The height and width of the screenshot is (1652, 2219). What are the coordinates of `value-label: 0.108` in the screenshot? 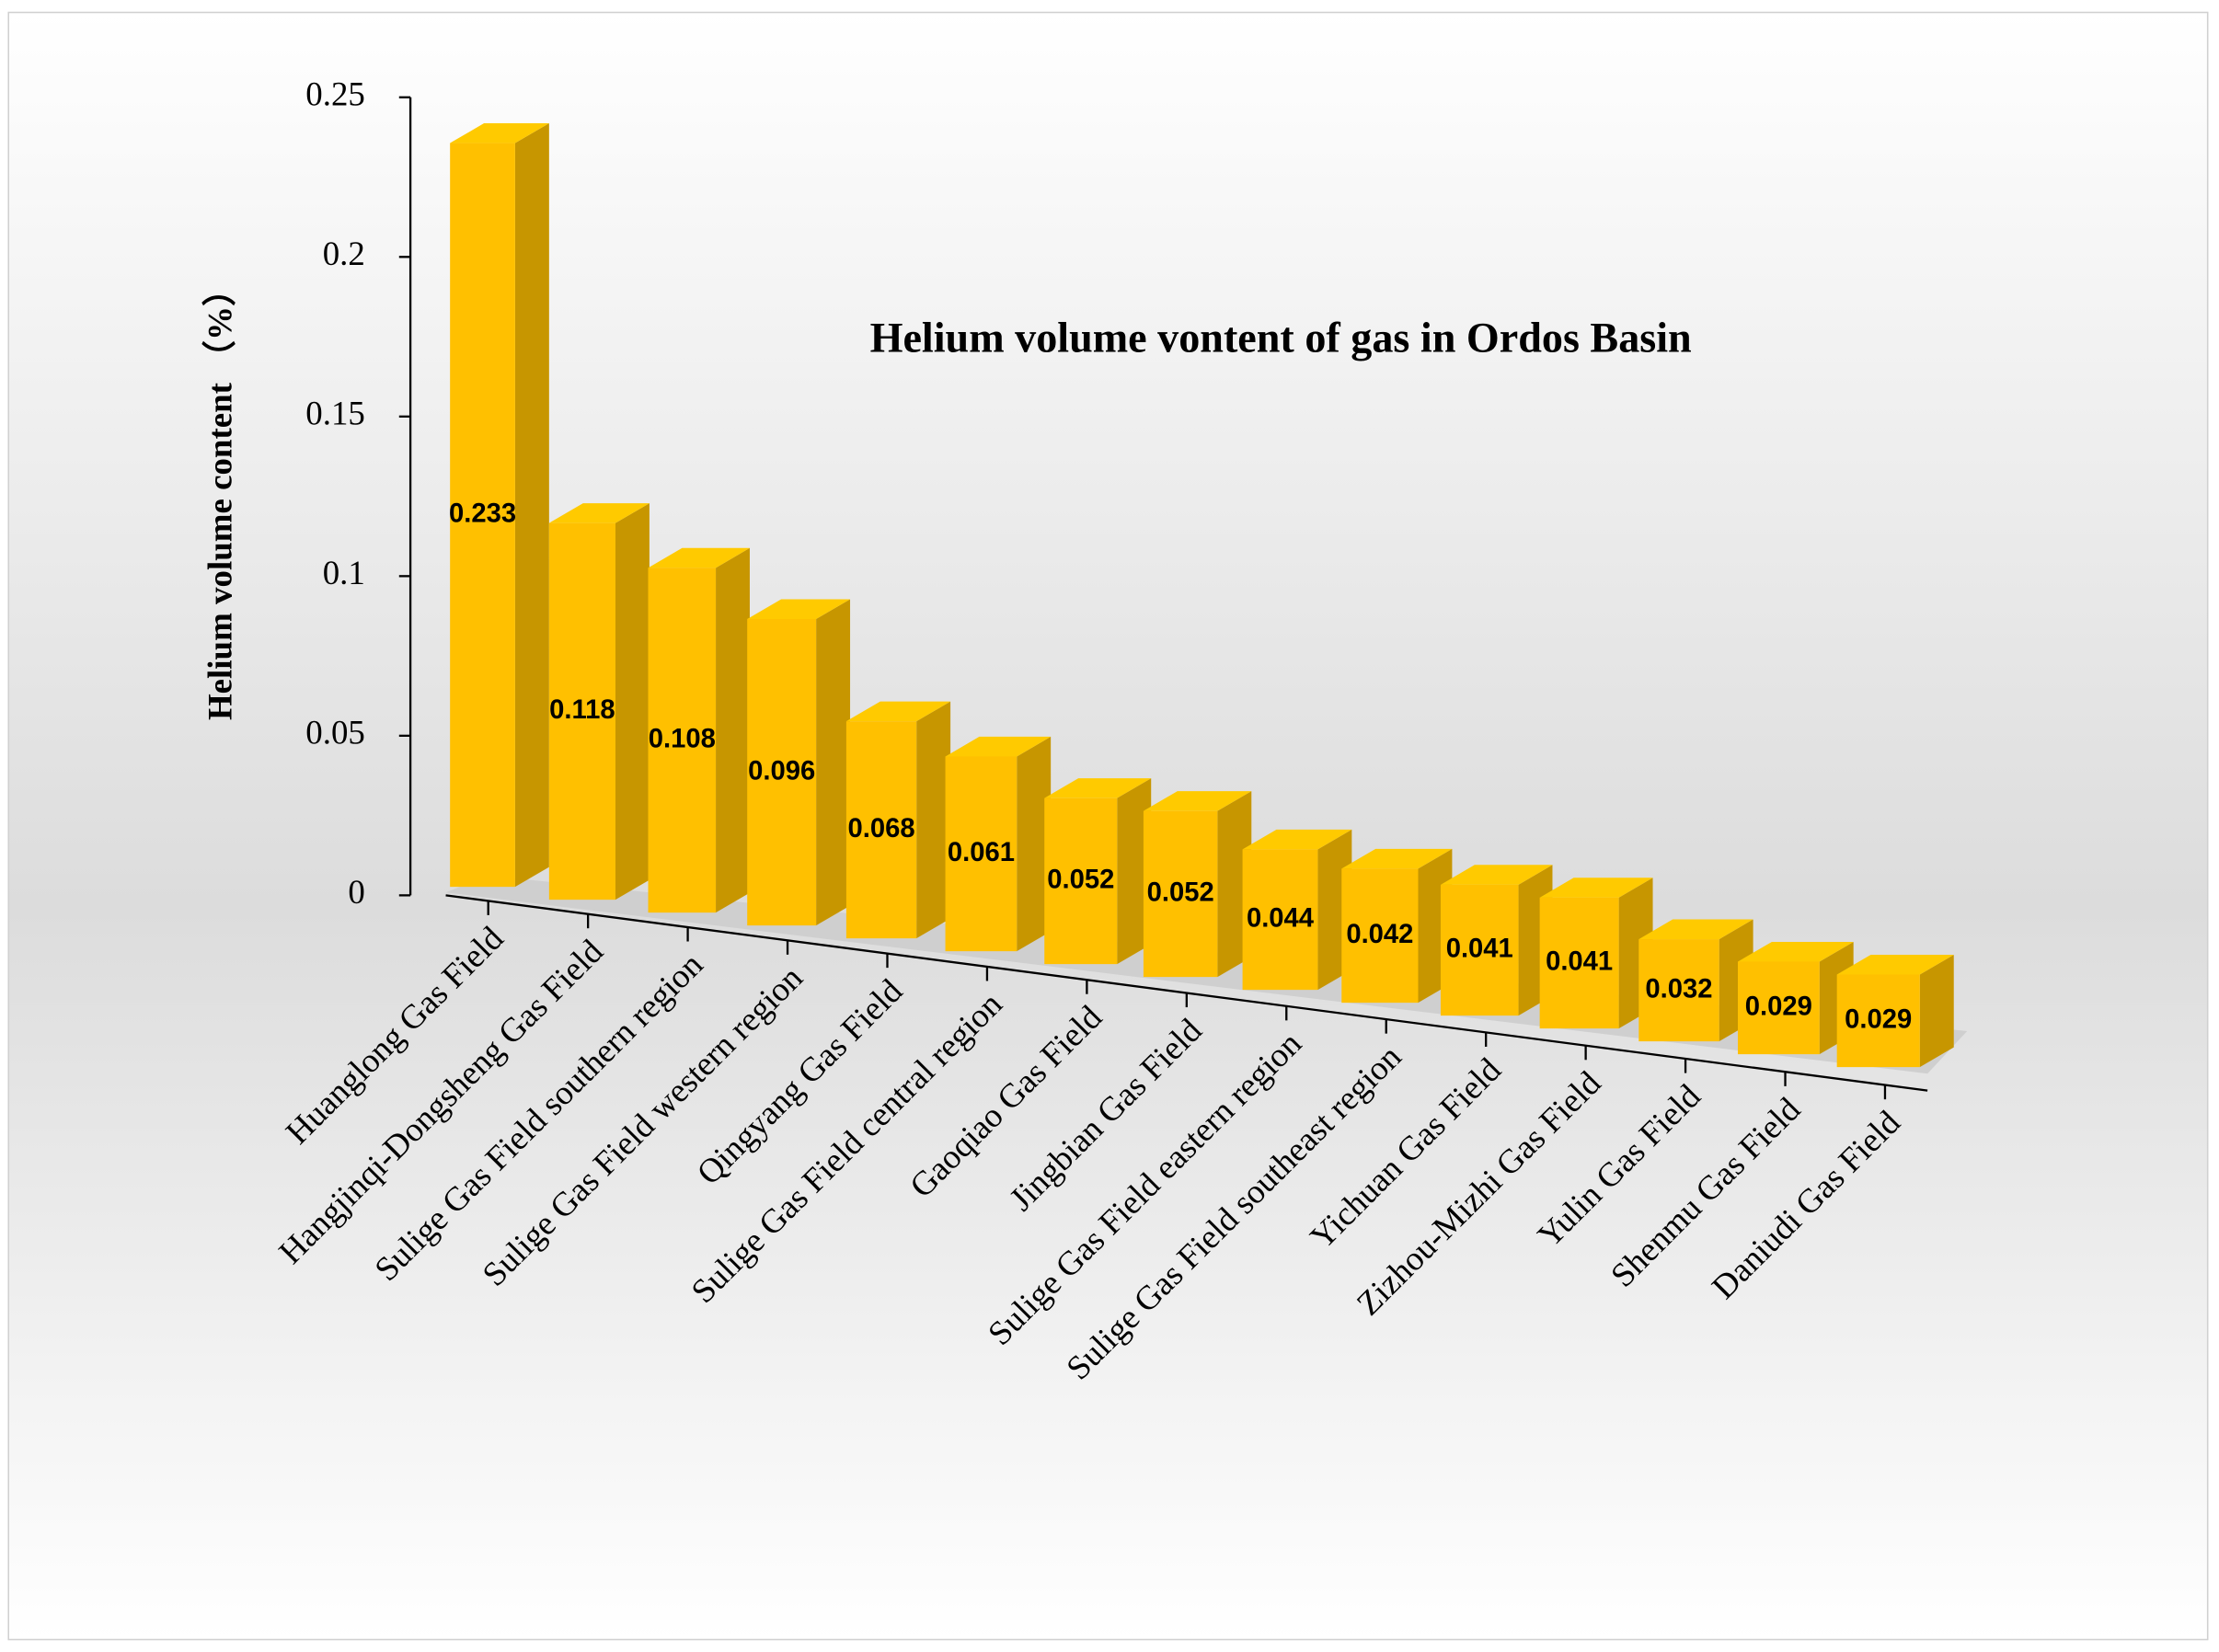 It's located at (682, 738).